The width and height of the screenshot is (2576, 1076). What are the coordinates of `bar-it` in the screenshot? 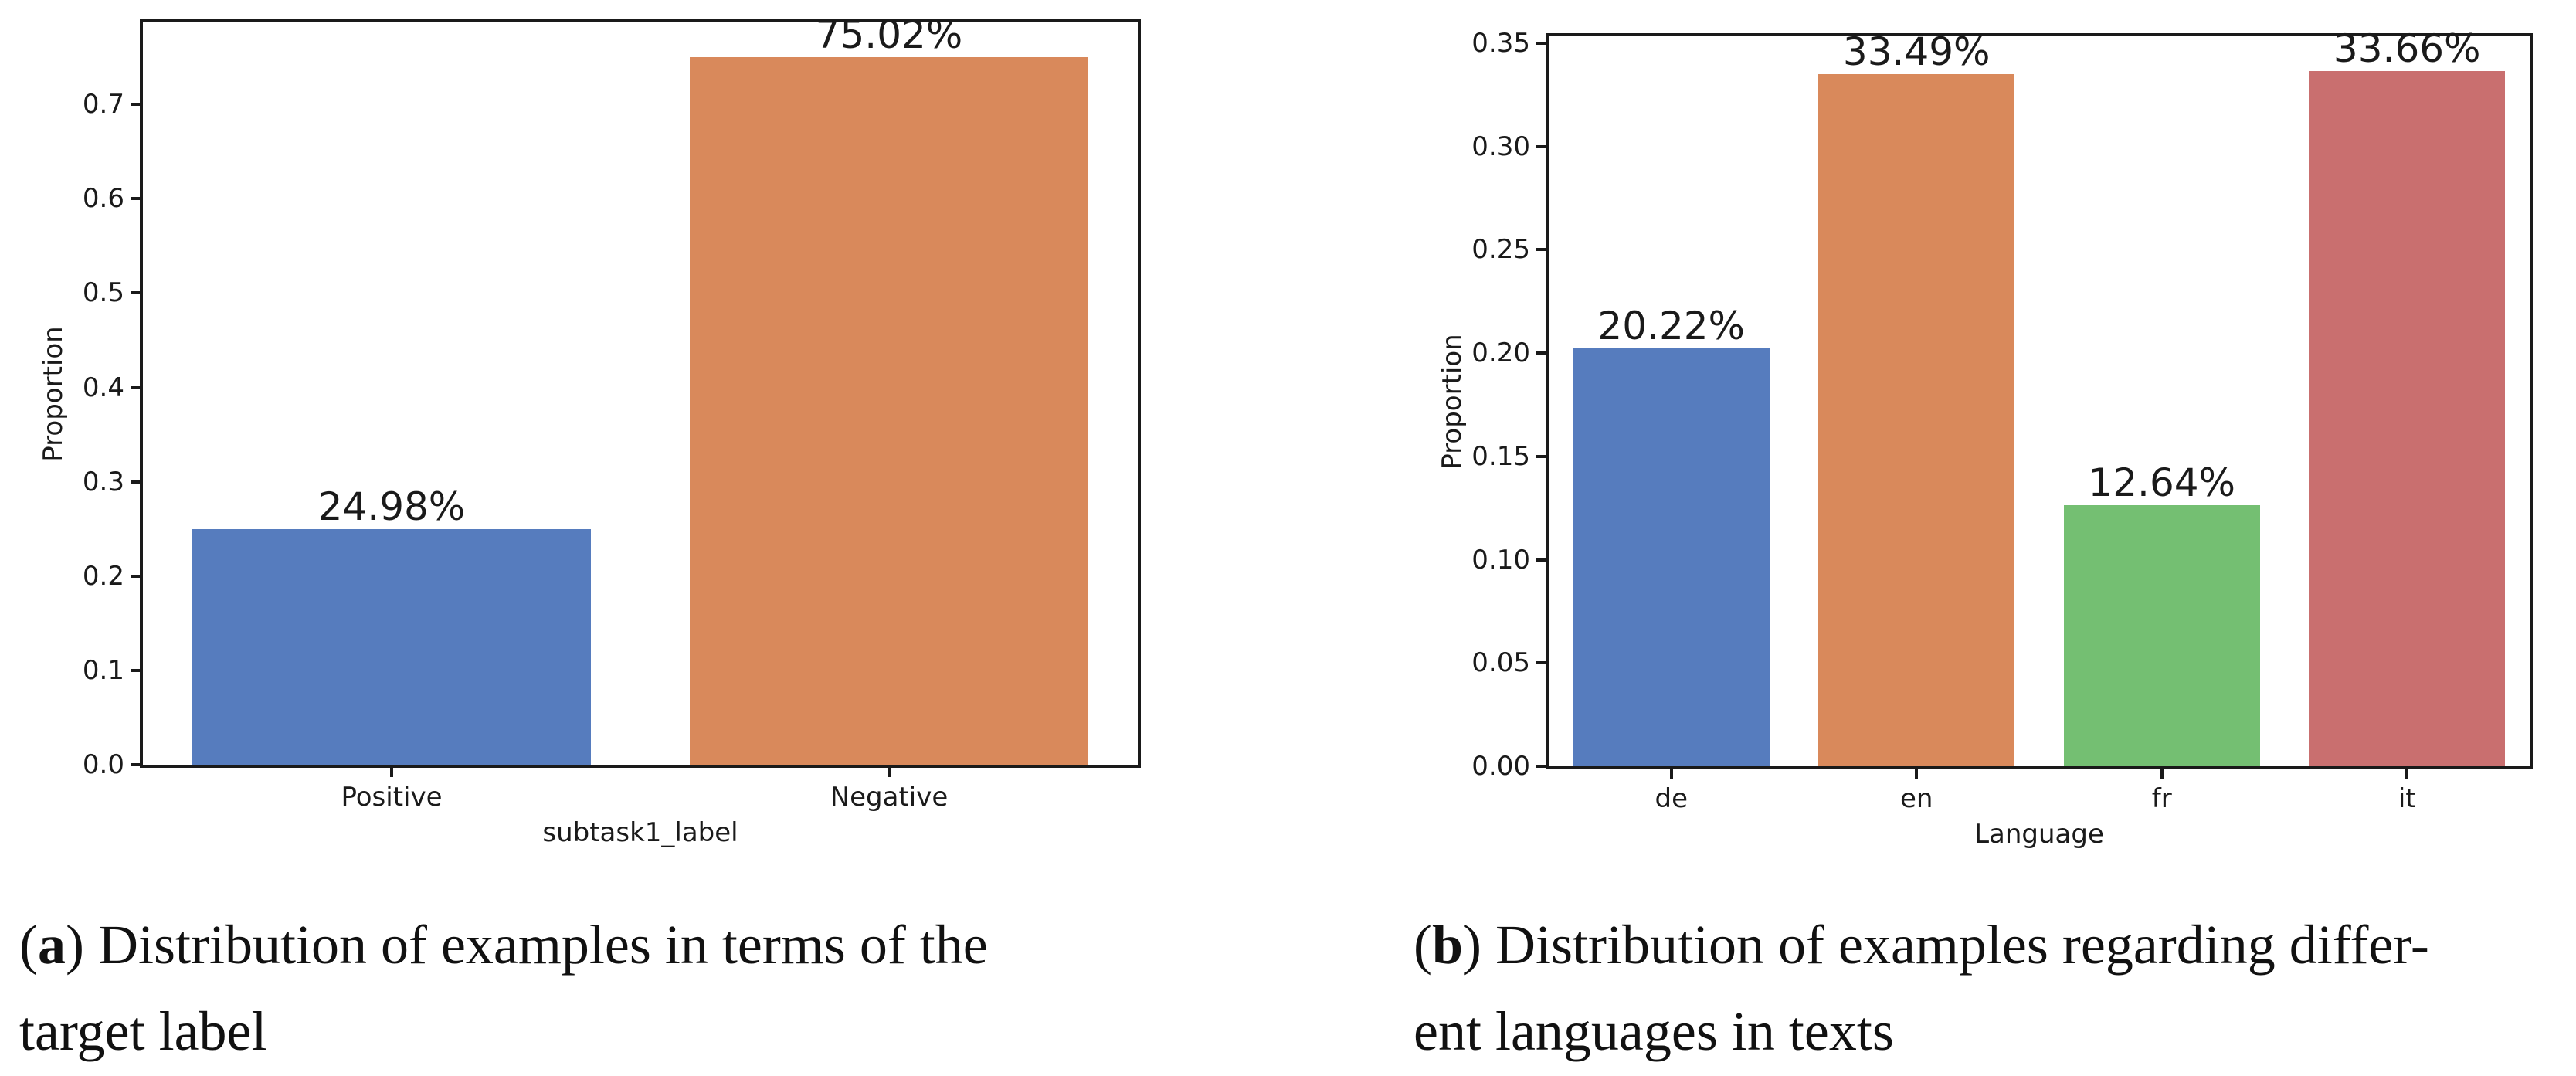 It's located at (2407, 418).